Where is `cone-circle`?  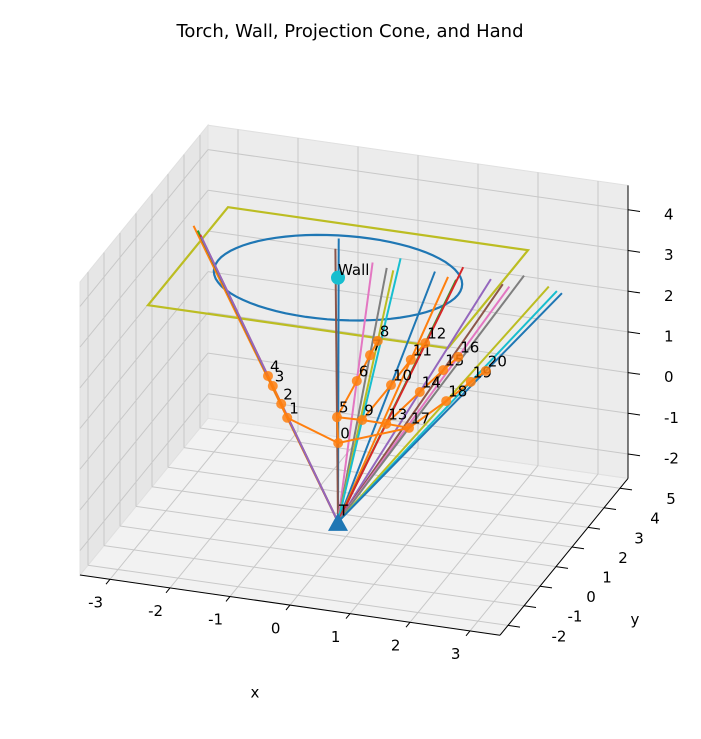
cone-circle is located at coordinates (338, 277).